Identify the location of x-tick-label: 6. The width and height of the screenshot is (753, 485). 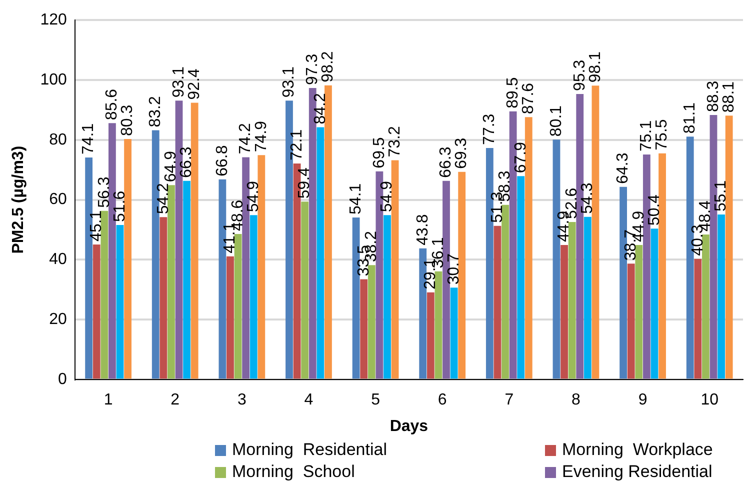
(442, 400).